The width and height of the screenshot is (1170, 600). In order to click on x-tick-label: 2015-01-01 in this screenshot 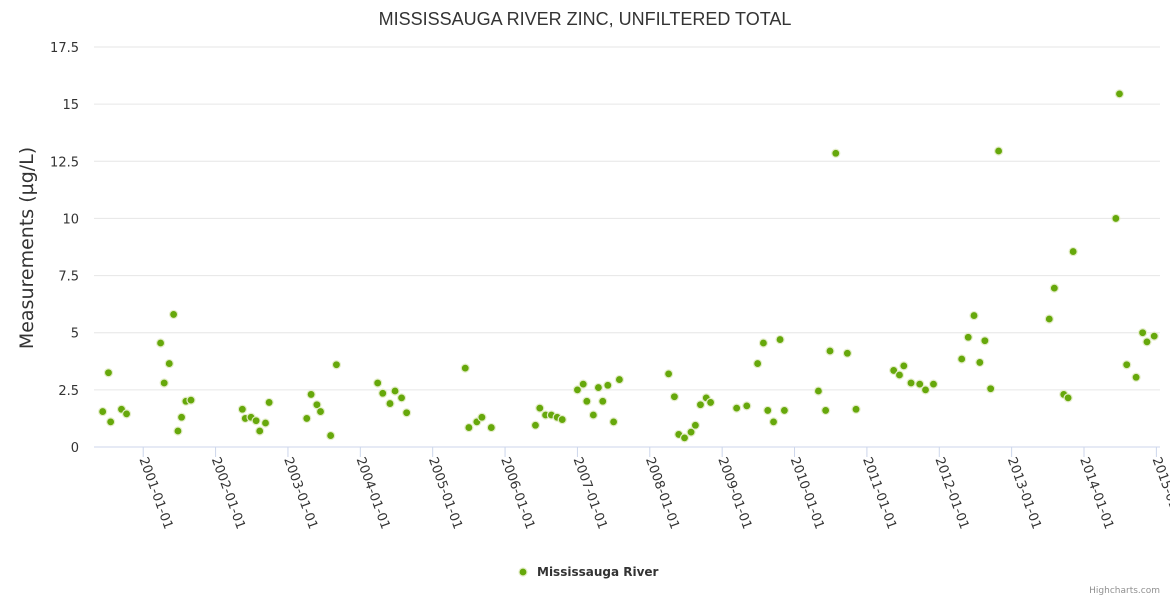, I will do `click(1159, 493)`.